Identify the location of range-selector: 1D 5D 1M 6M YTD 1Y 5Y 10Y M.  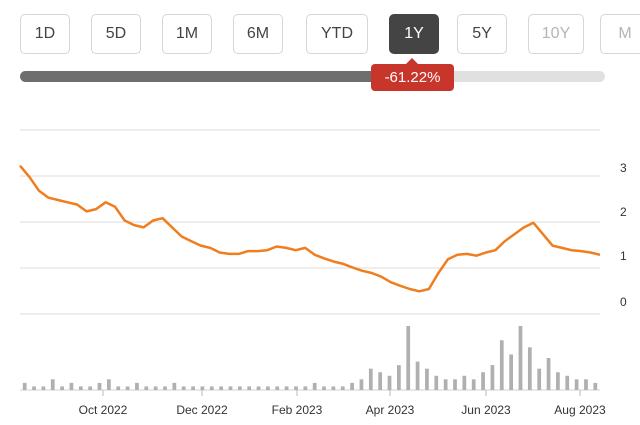
(330, 35).